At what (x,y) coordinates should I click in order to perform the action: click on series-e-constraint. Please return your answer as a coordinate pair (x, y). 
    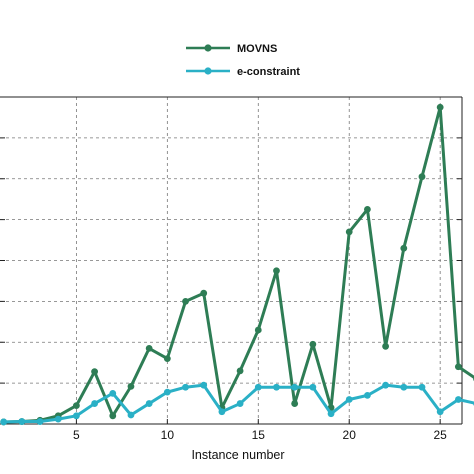
    Looking at the image, I should click on (237, 403).